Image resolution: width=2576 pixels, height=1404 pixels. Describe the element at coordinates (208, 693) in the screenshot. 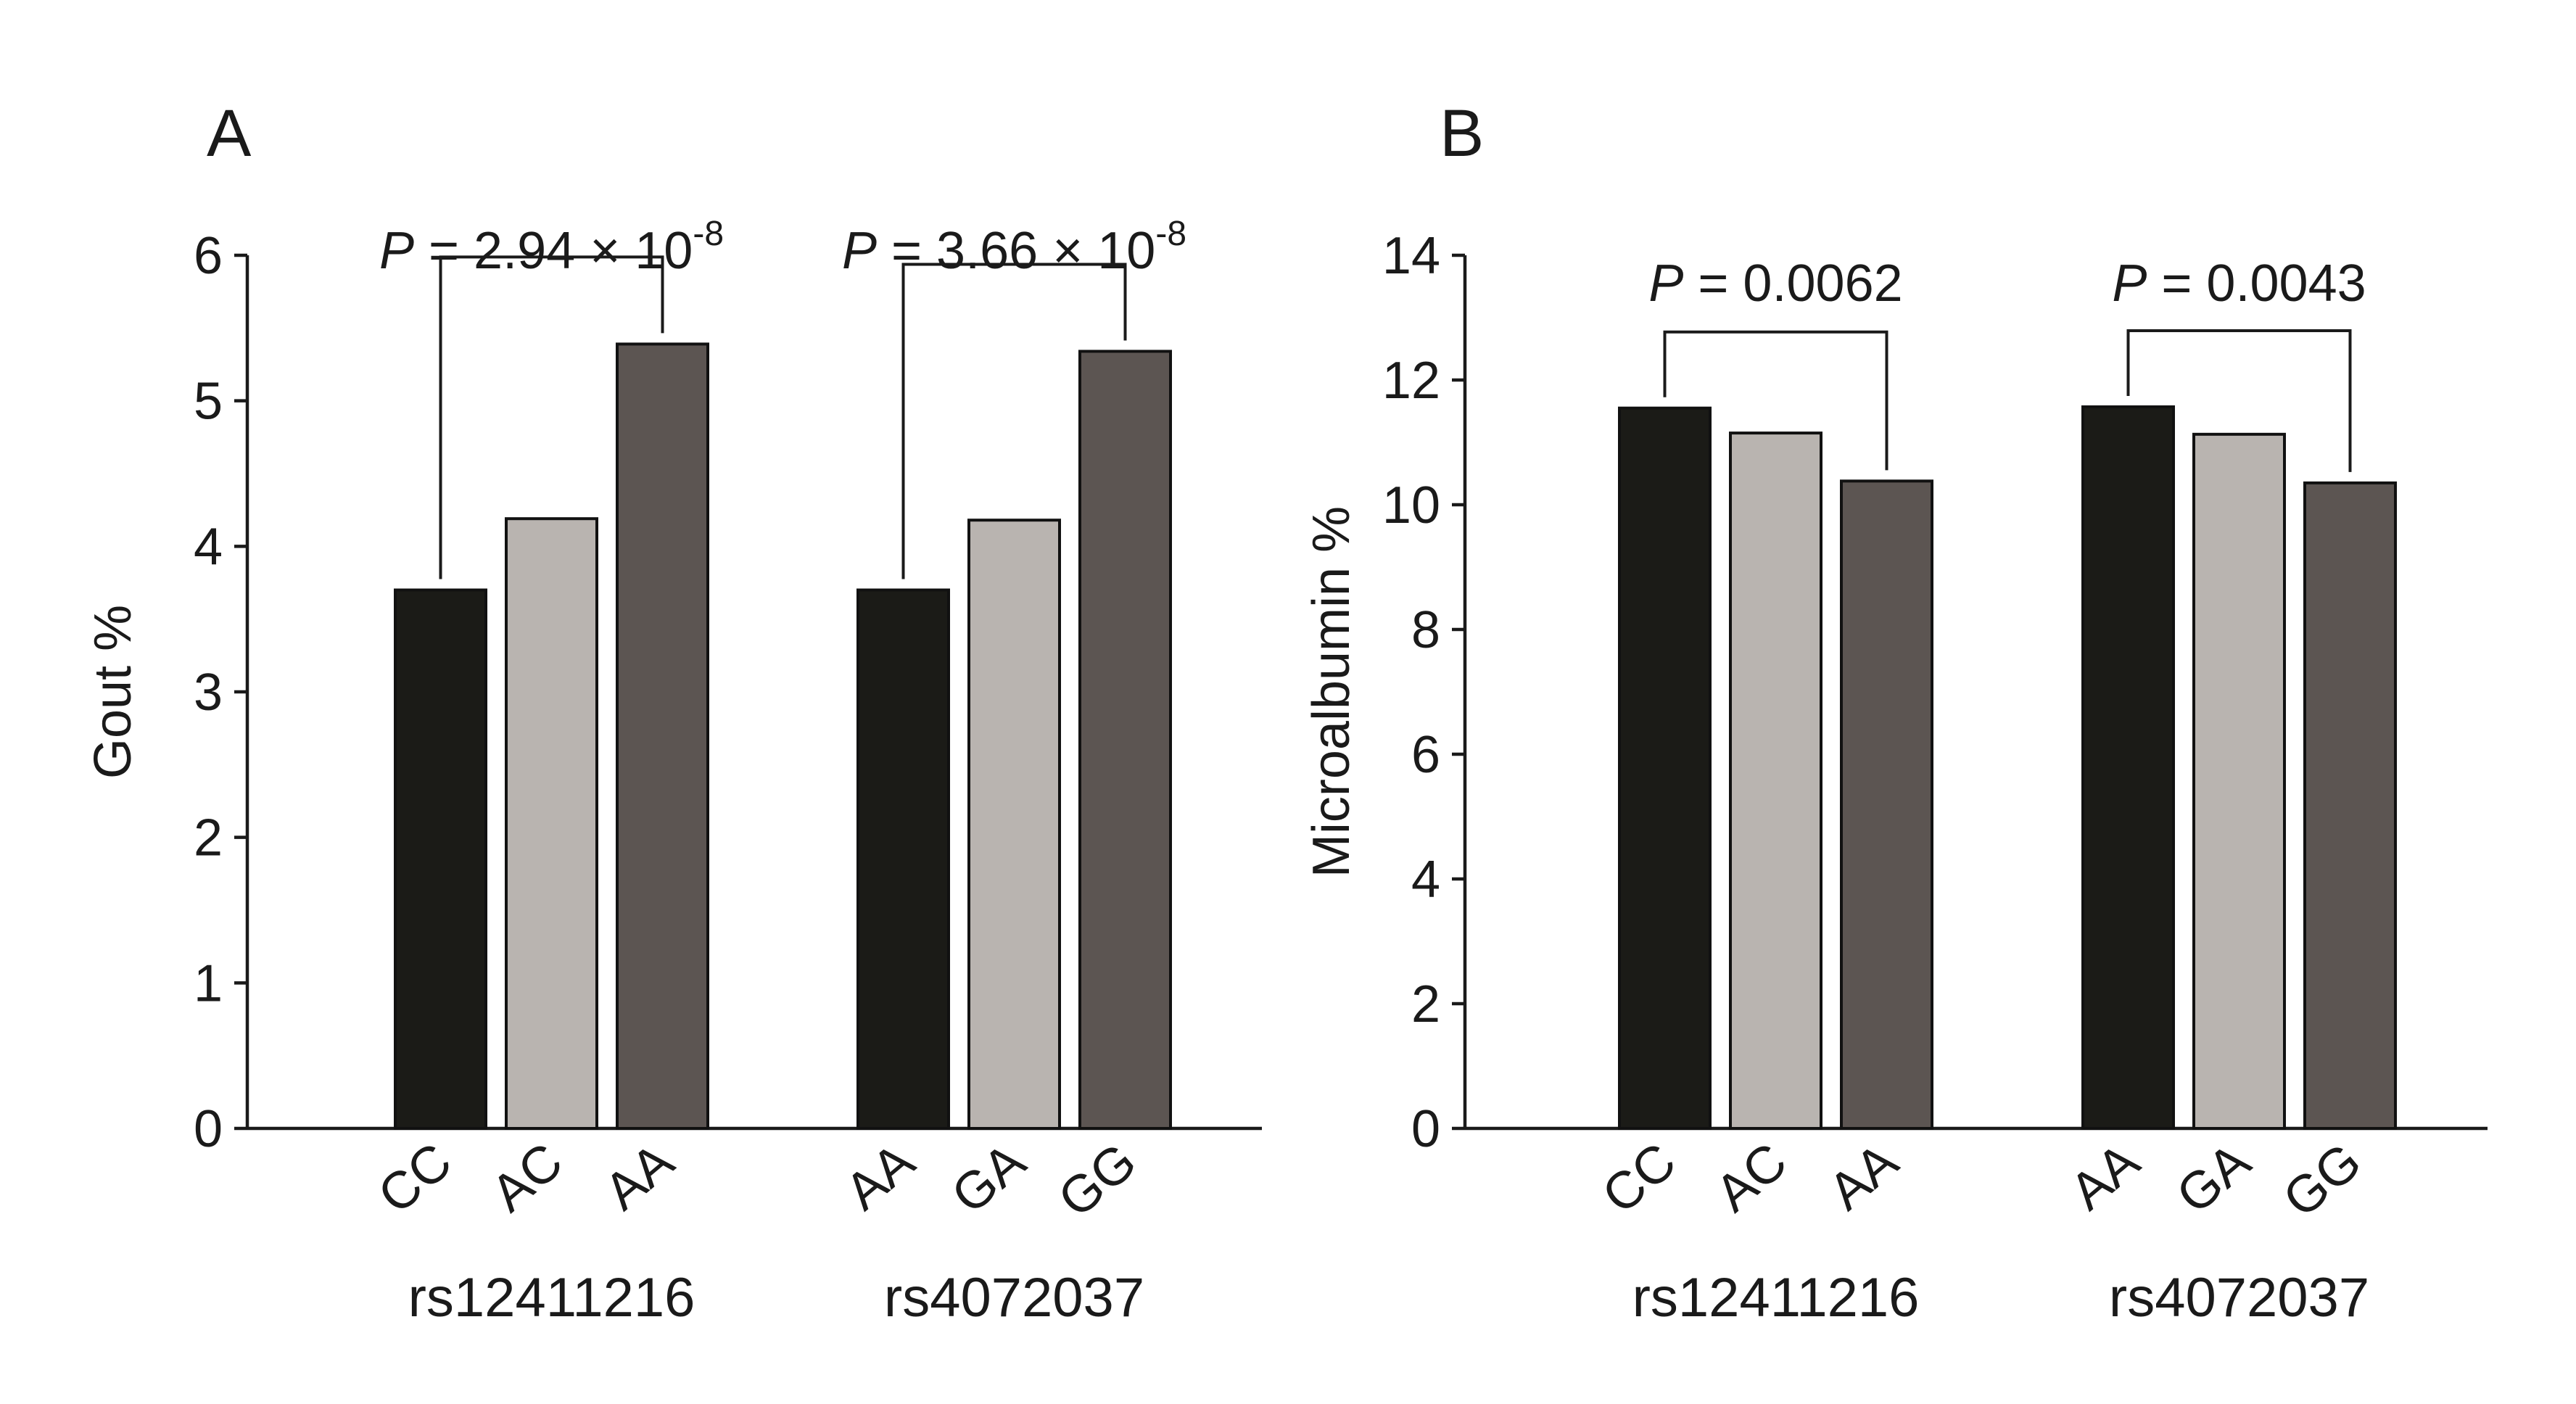

I see `y-tick-label: 3` at that location.